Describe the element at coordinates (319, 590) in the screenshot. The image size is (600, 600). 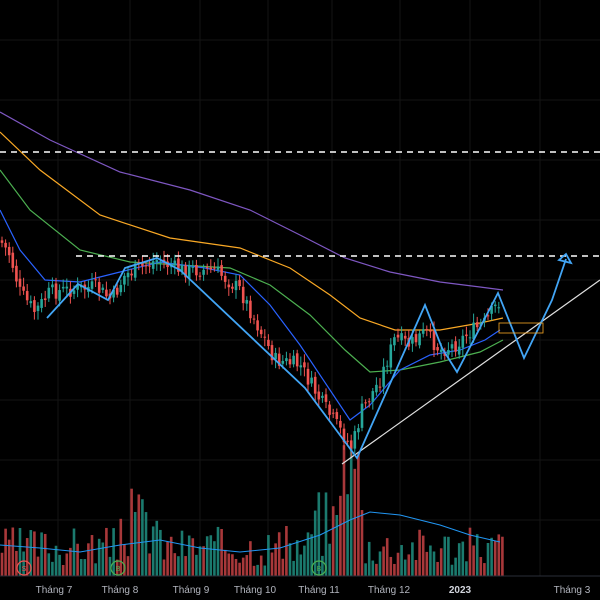
I see `time-axis-tick-label: Tháng 11` at that location.